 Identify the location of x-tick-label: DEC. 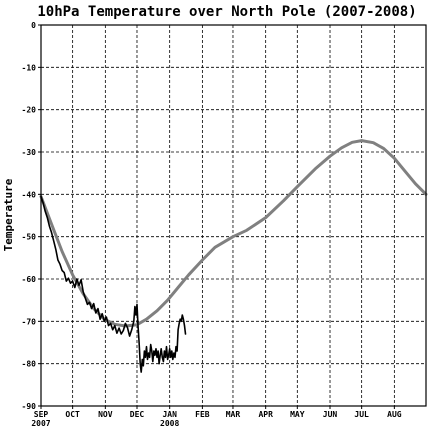
(137, 414).